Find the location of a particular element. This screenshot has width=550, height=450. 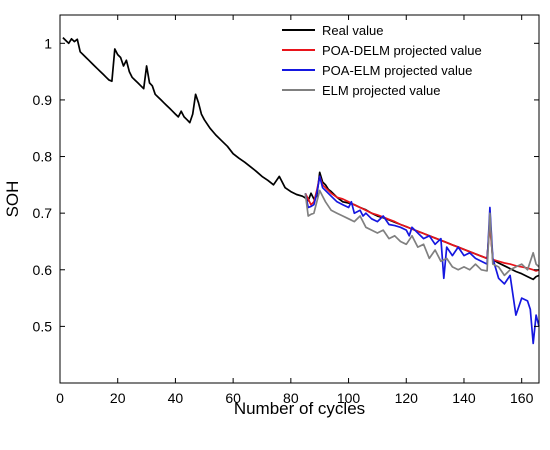

legend-item-2: POA-DELM projected value is located at coordinates (382, 50).